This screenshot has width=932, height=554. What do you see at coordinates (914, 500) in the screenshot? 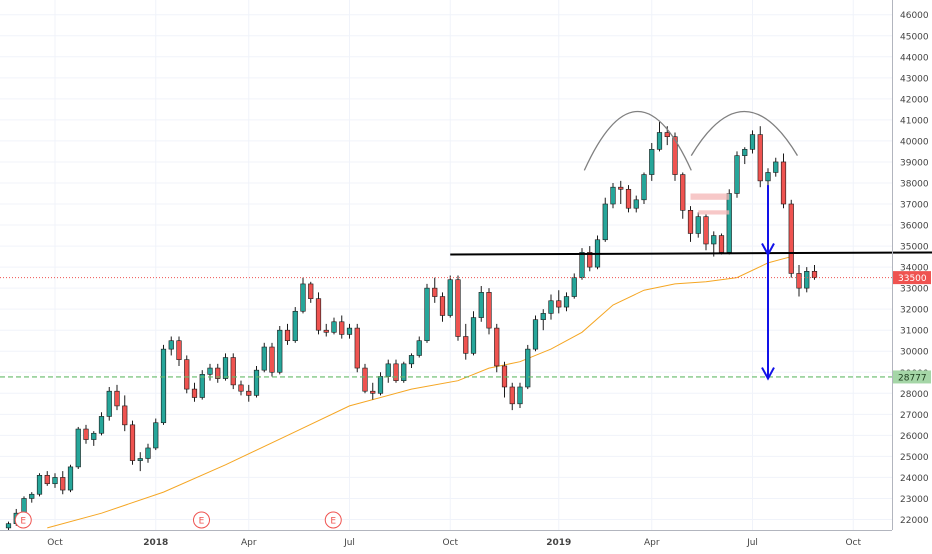
I see `y-tick-label: 23000` at bounding box center [914, 500].